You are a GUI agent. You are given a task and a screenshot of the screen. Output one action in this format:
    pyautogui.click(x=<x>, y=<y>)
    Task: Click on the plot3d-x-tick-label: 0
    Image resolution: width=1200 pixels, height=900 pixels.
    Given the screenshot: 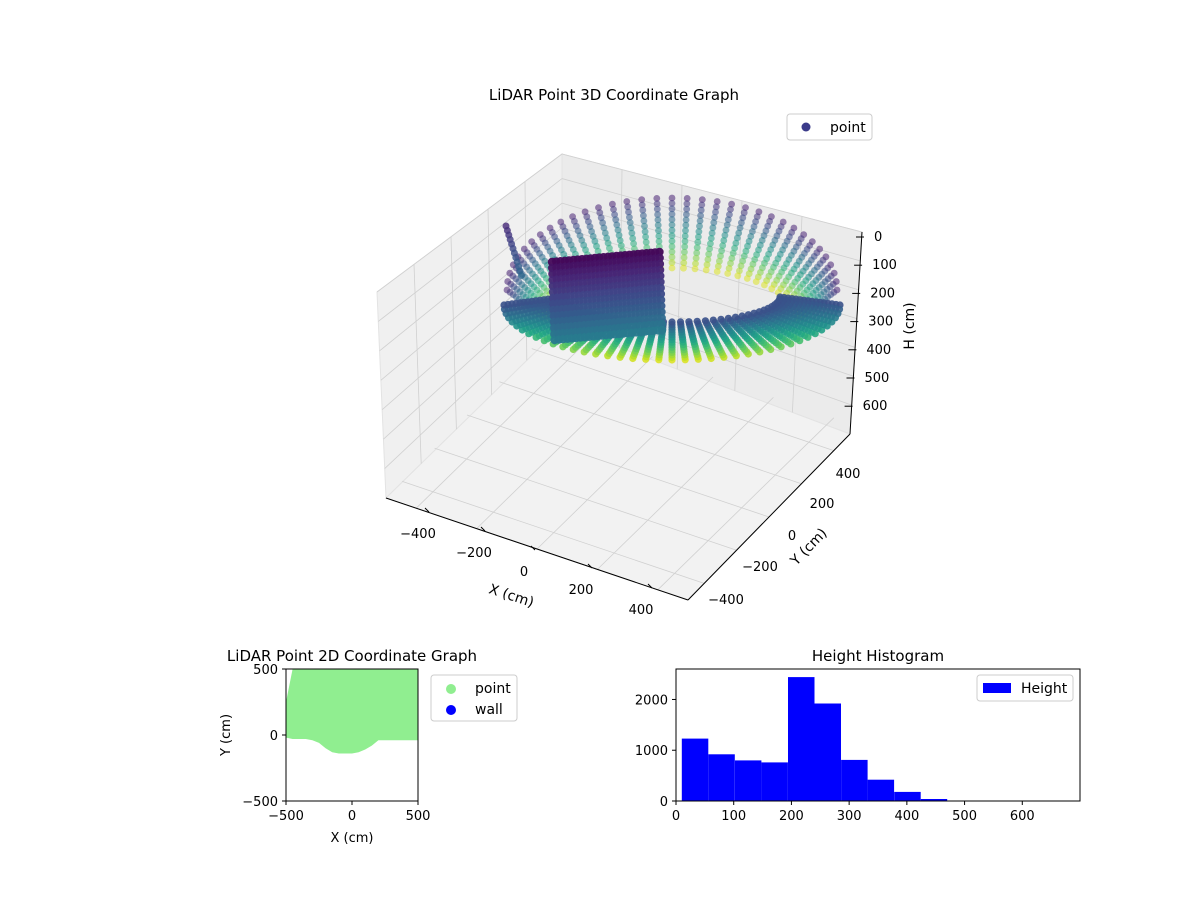 What is the action you would take?
    pyautogui.click(x=524, y=572)
    